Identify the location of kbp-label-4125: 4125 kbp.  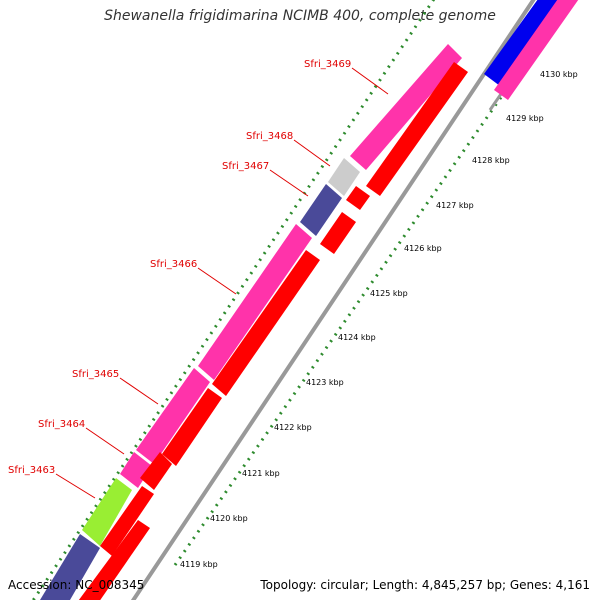
(389, 293).